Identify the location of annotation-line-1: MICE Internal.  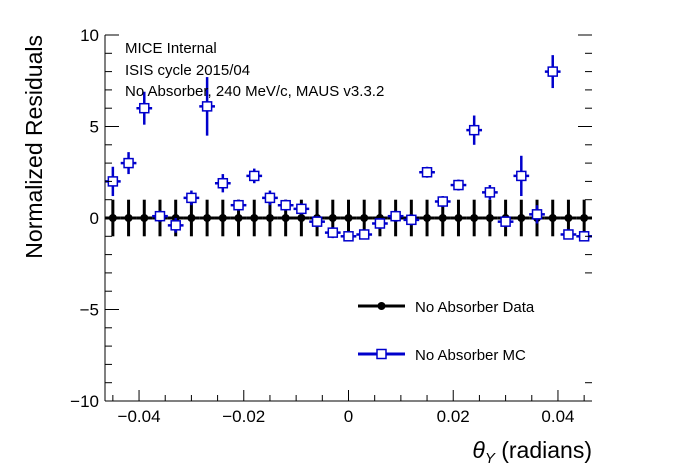
(171, 48).